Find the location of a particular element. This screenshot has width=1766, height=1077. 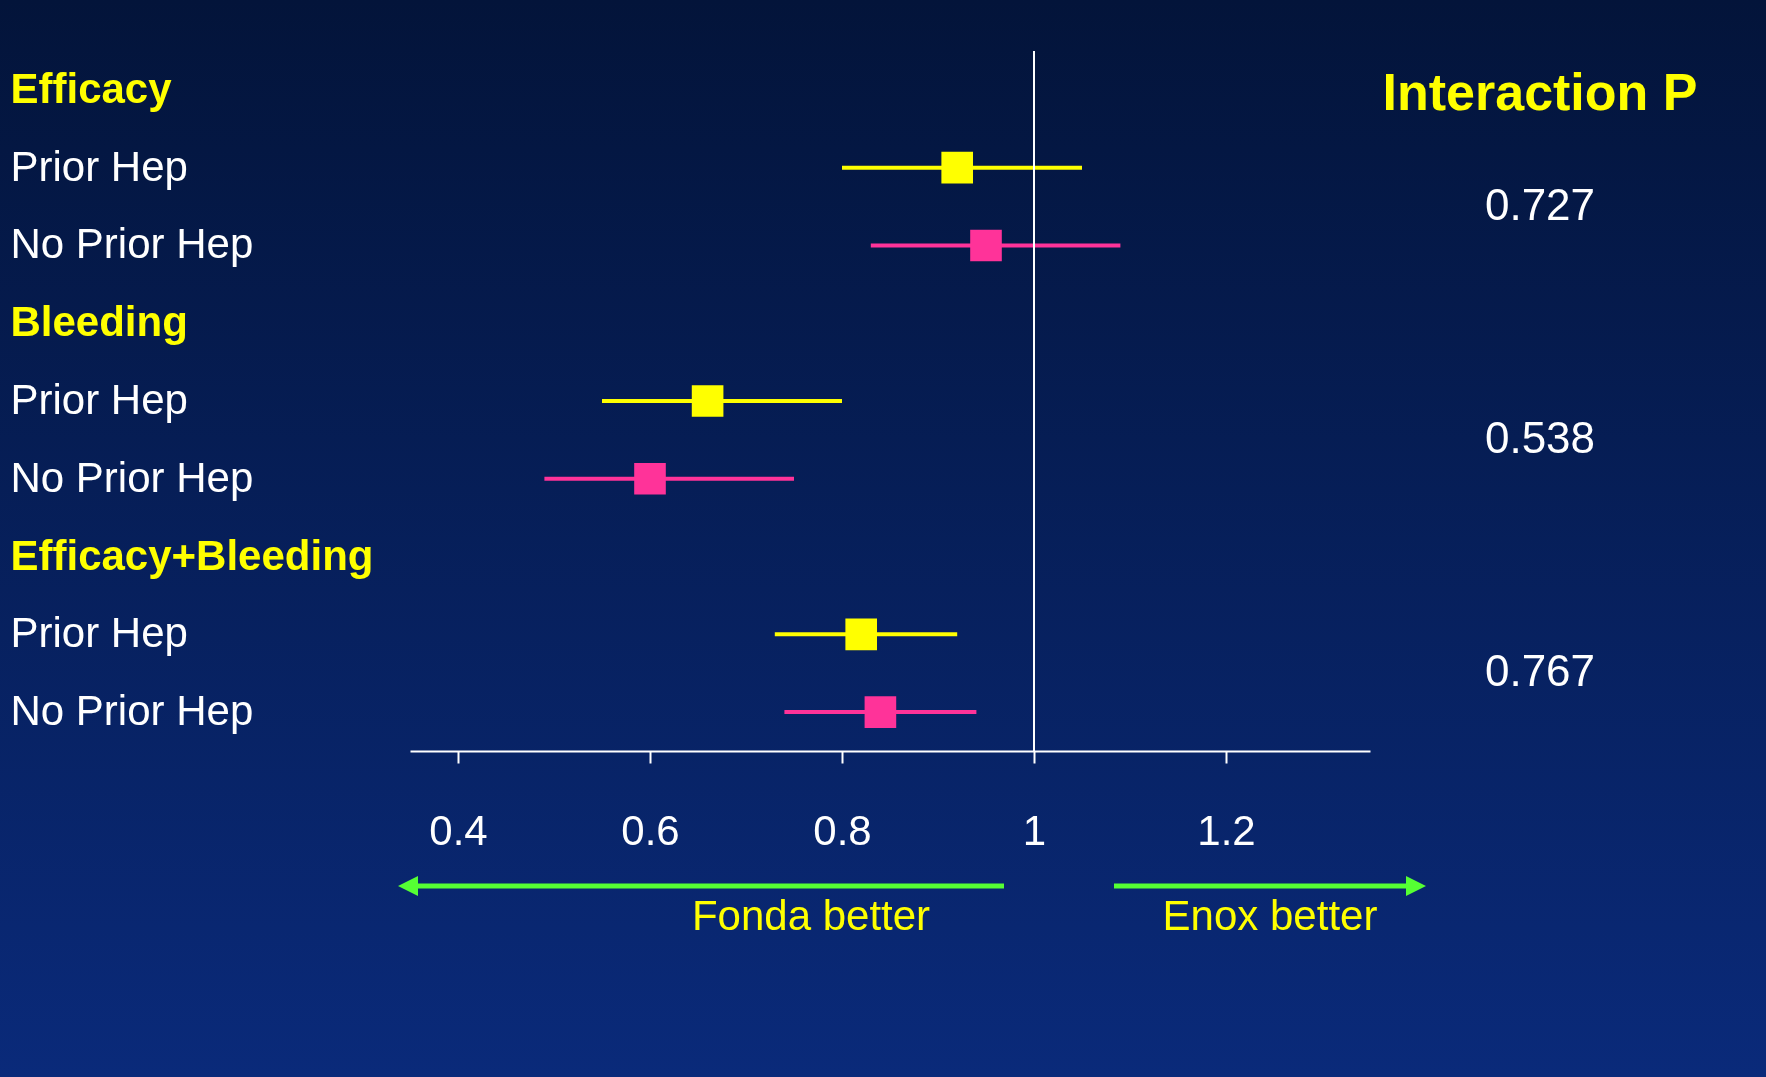

y-tick-label: Bleeding is located at coordinates (99, 322).